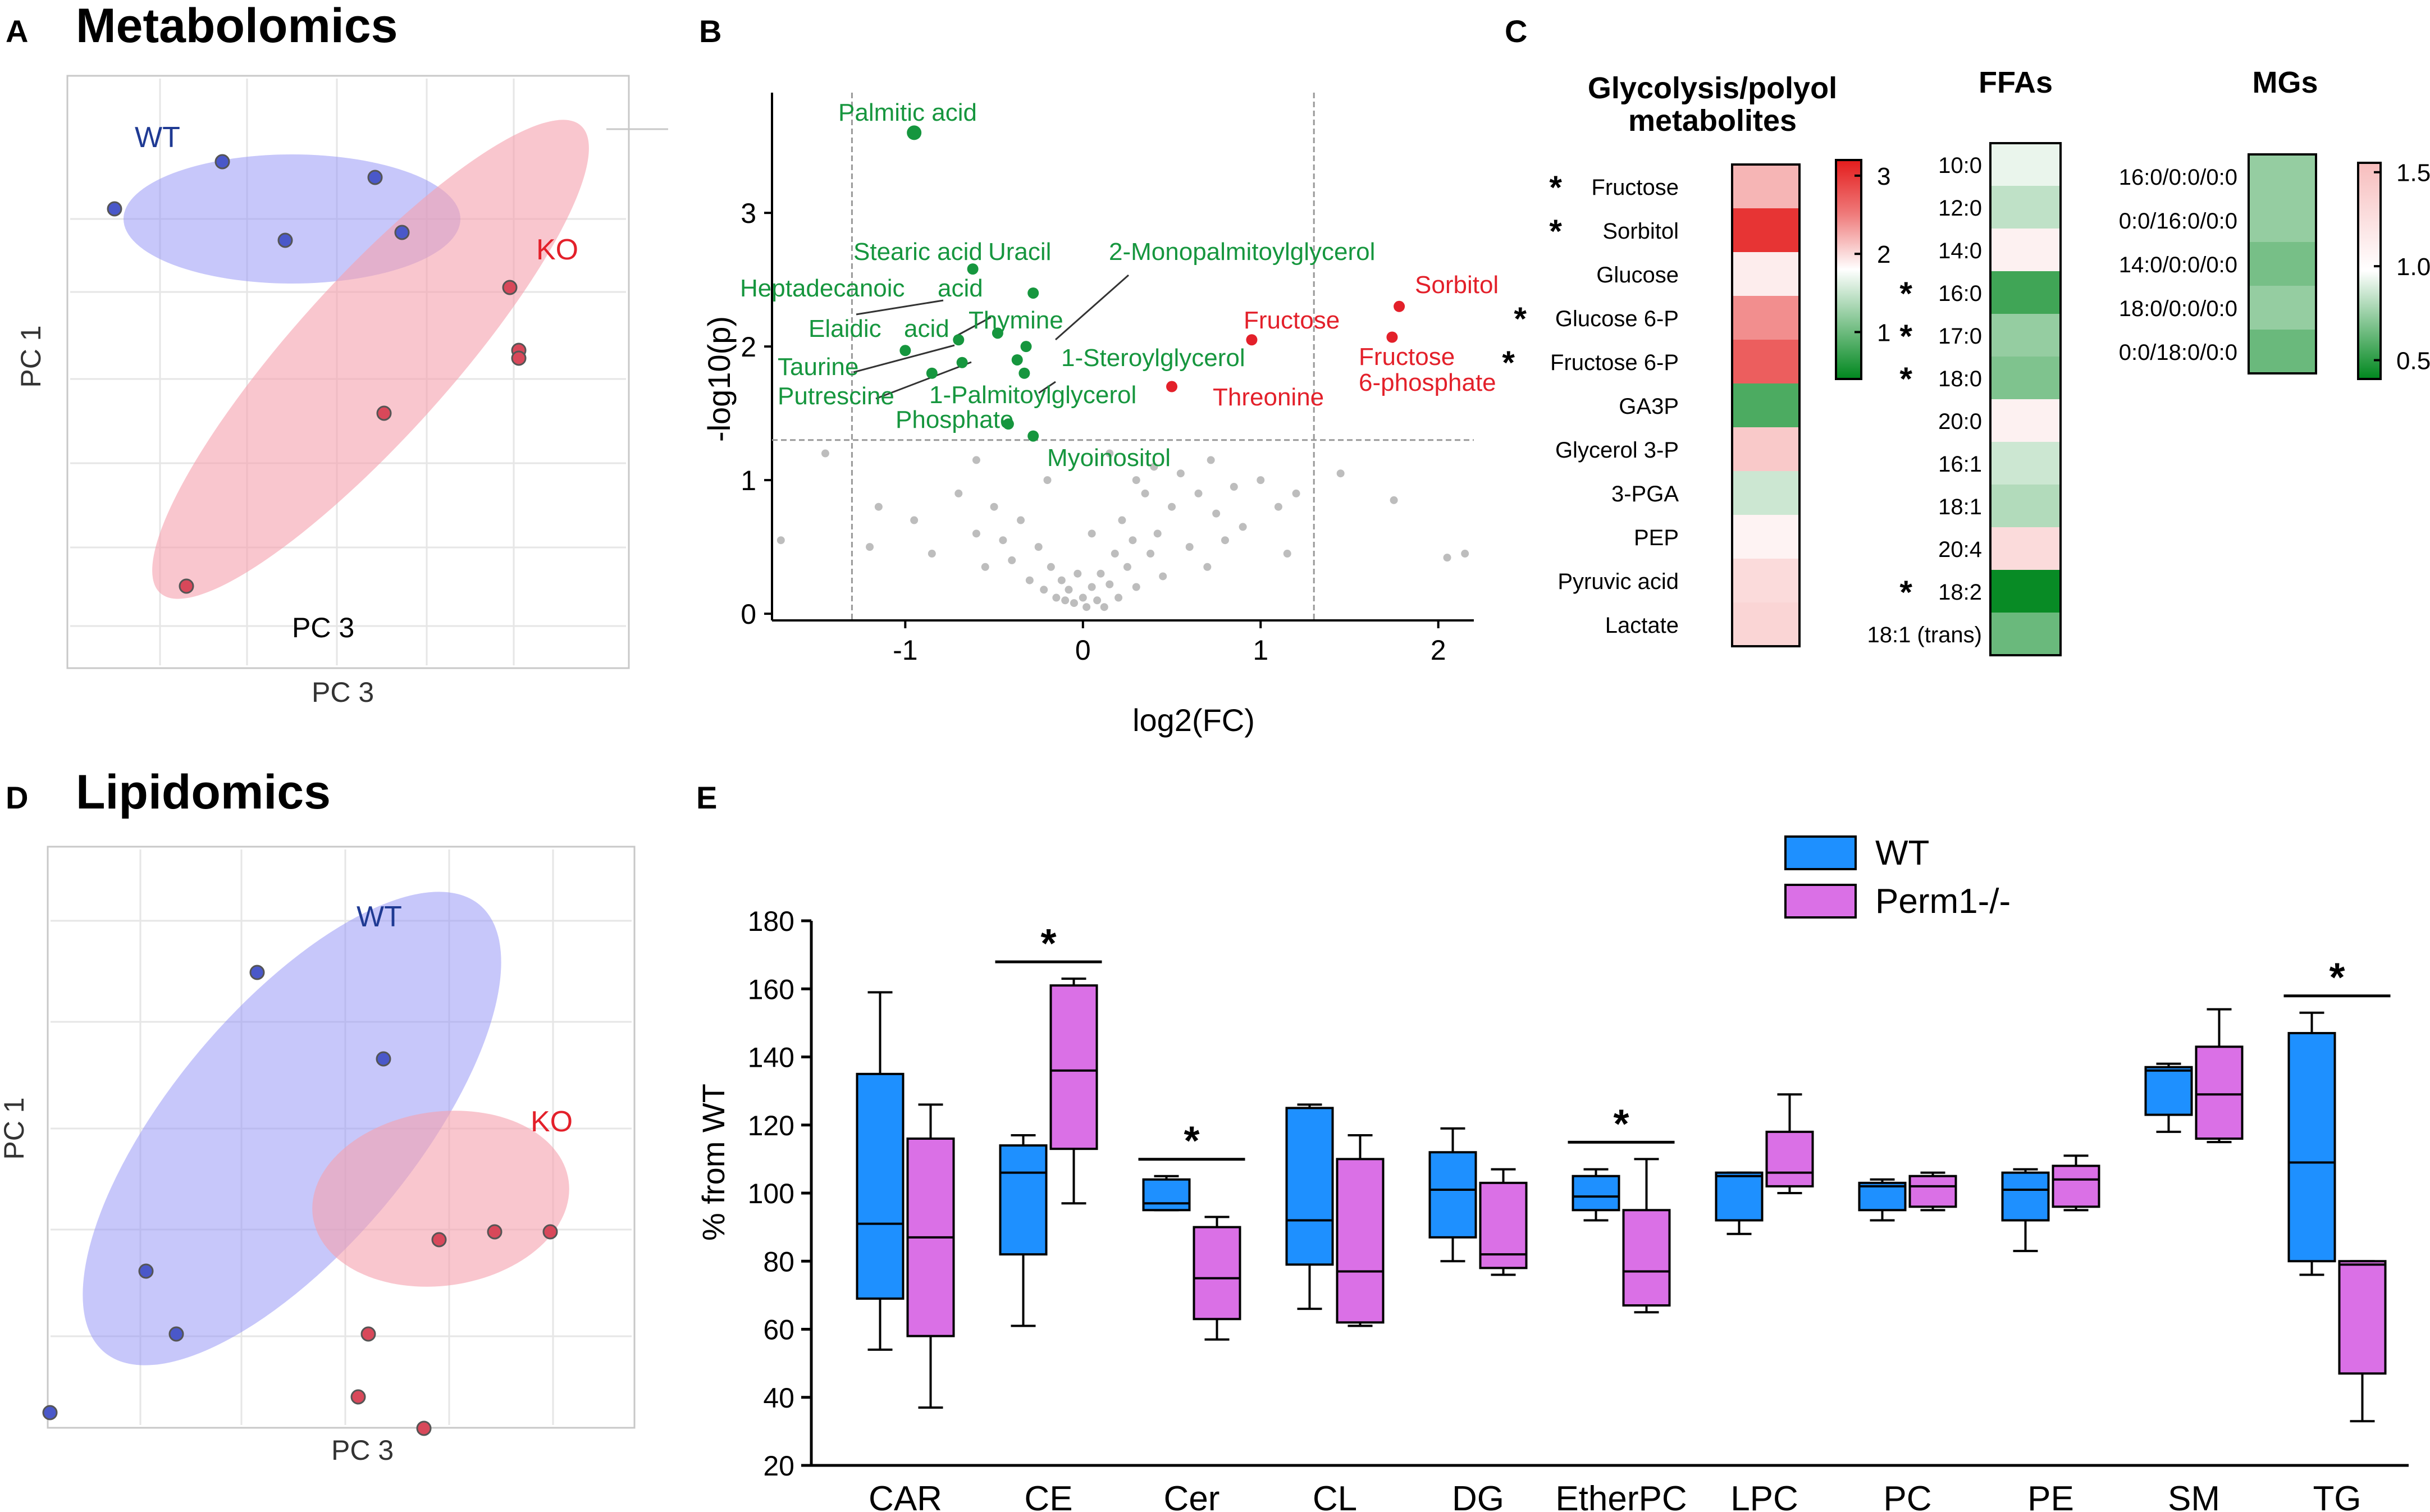 Image resolution: width=2430 pixels, height=1512 pixels. I want to click on colorbar-glycolysis, so click(1848, 269).